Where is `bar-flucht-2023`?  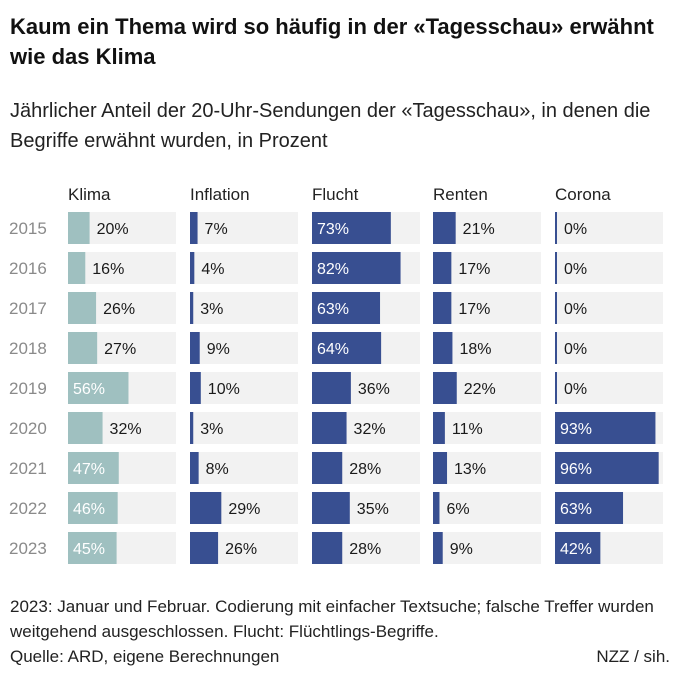
bar-flucht-2023 is located at coordinates (327, 548).